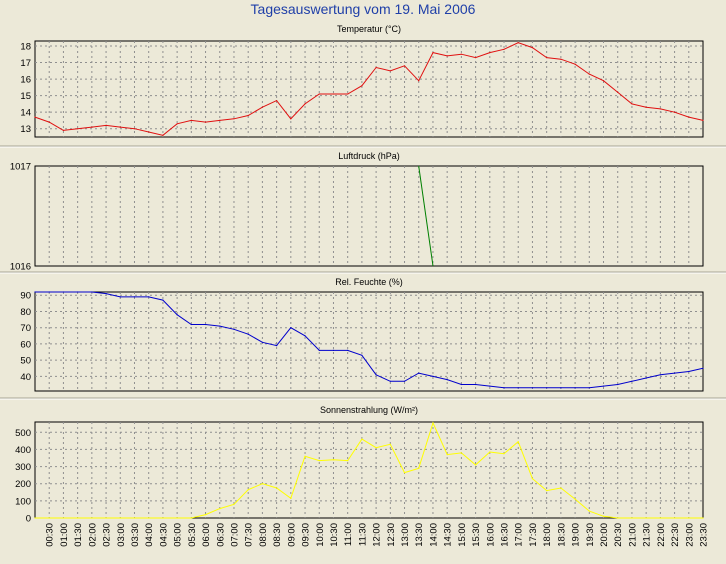 The width and height of the screenshot is (726, 564). Describe the element at coordinates (50, 535) in the screenshot. I see `x-tick-label: 00:30` at that location.